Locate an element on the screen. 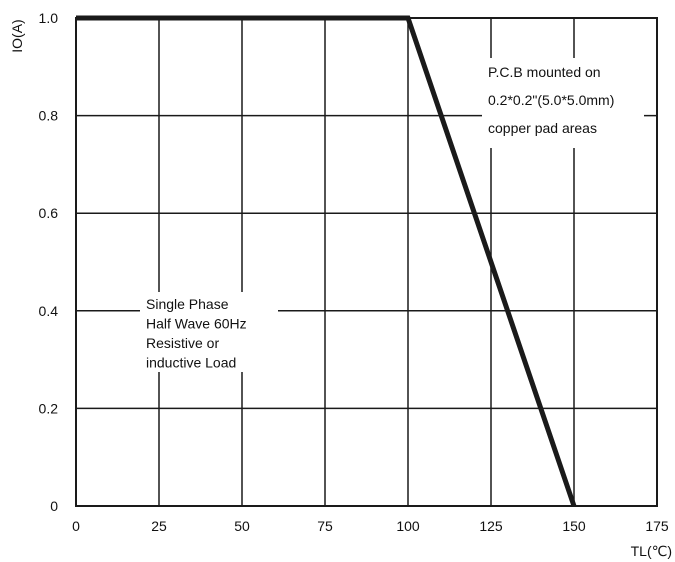 The height and width of the screenshot is (562, 675). y-tick-label: 0.6 is located at coordinates (49, 213).